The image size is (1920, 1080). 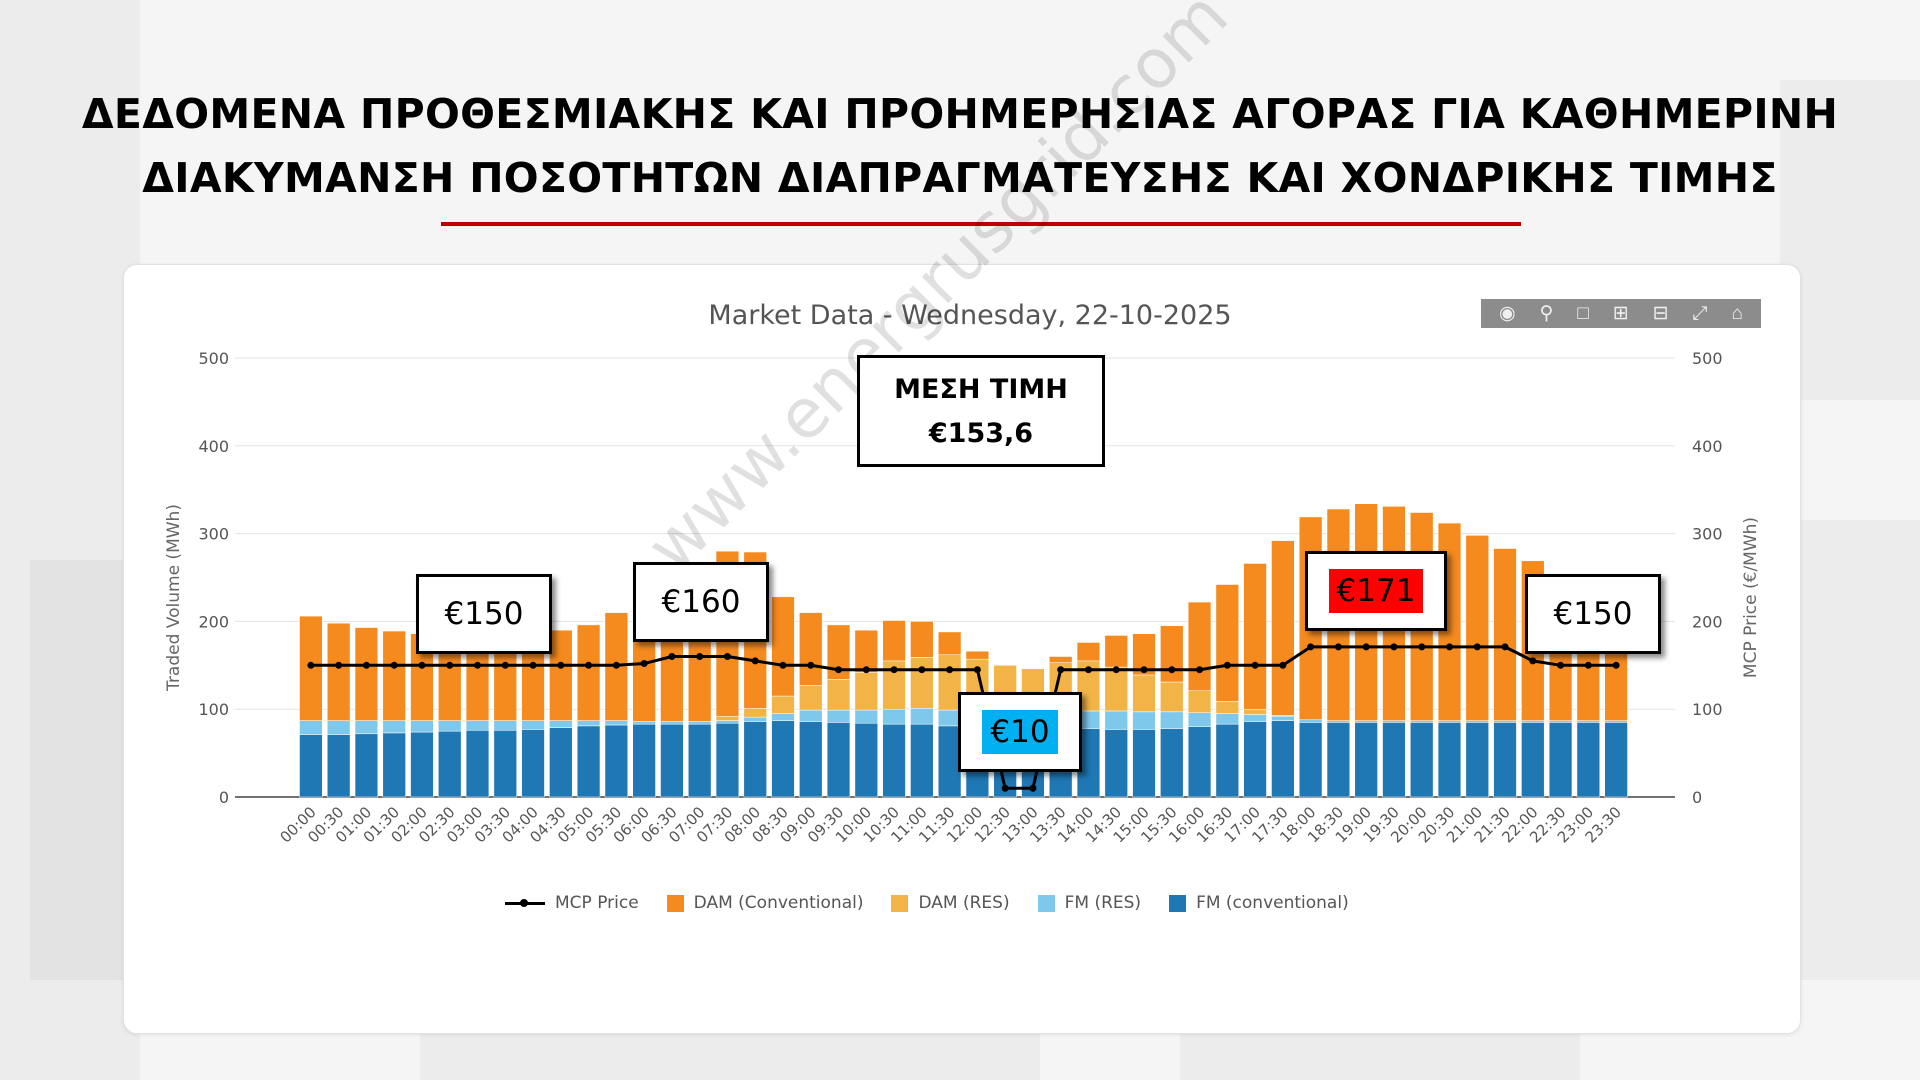 I want to click on legend-item-fm-res: FM (RES), so click(x=1089, y=903).